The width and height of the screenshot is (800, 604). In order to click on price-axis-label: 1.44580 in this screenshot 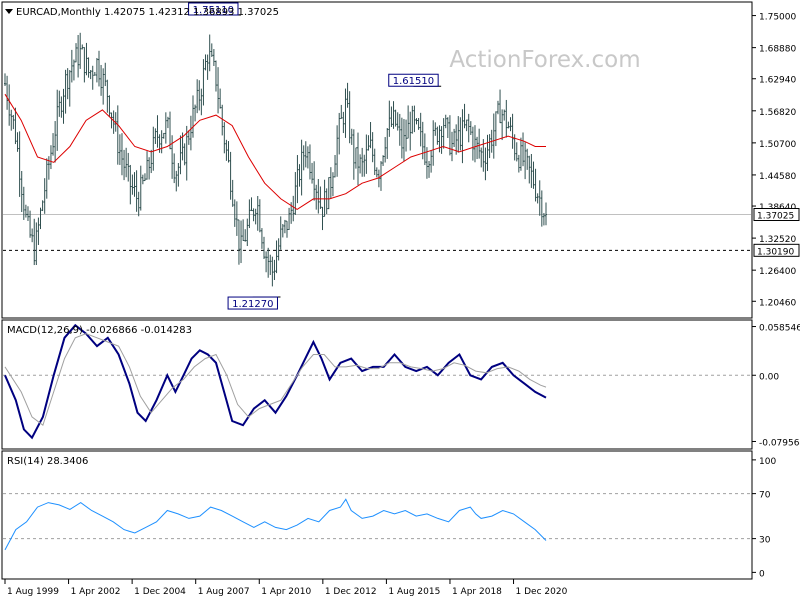, I will do `click(777, 177)`.